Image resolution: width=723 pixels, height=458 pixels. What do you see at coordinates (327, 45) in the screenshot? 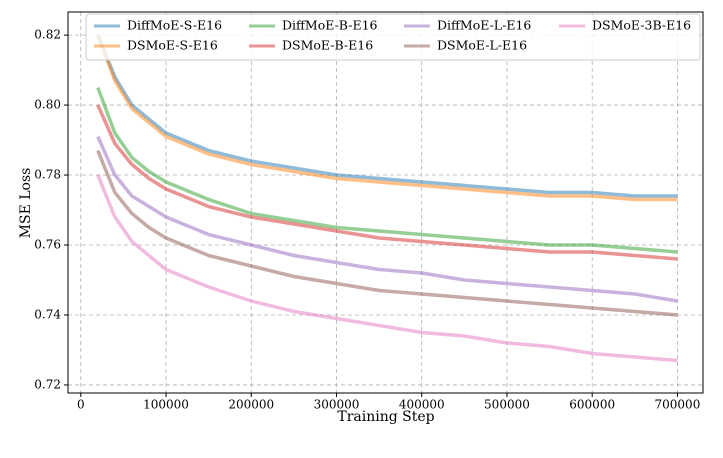
I see `legend-label: DSMoE-B-E16` at bounding box center [327, 45].